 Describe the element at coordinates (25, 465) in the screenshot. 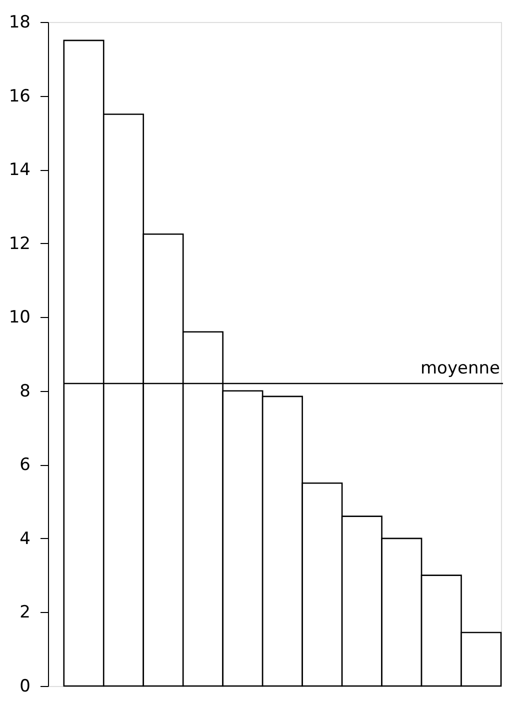

I see `y-tick-label: 6` at that location.